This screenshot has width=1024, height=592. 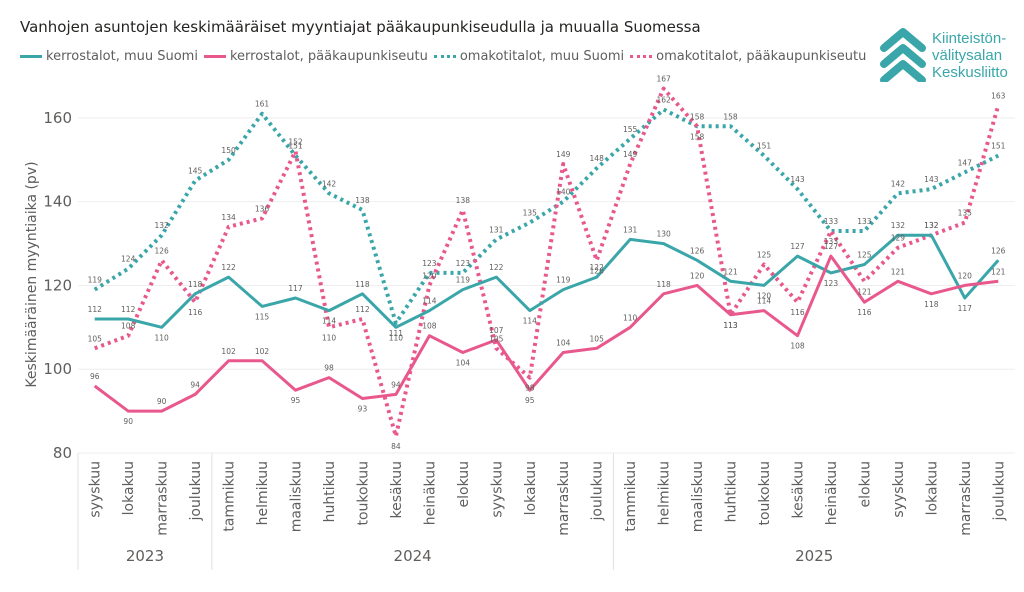 What do you see at coordinates (496, 330) in the screenshot?
I see `data-label: 107` at bounding box center [496, 330].